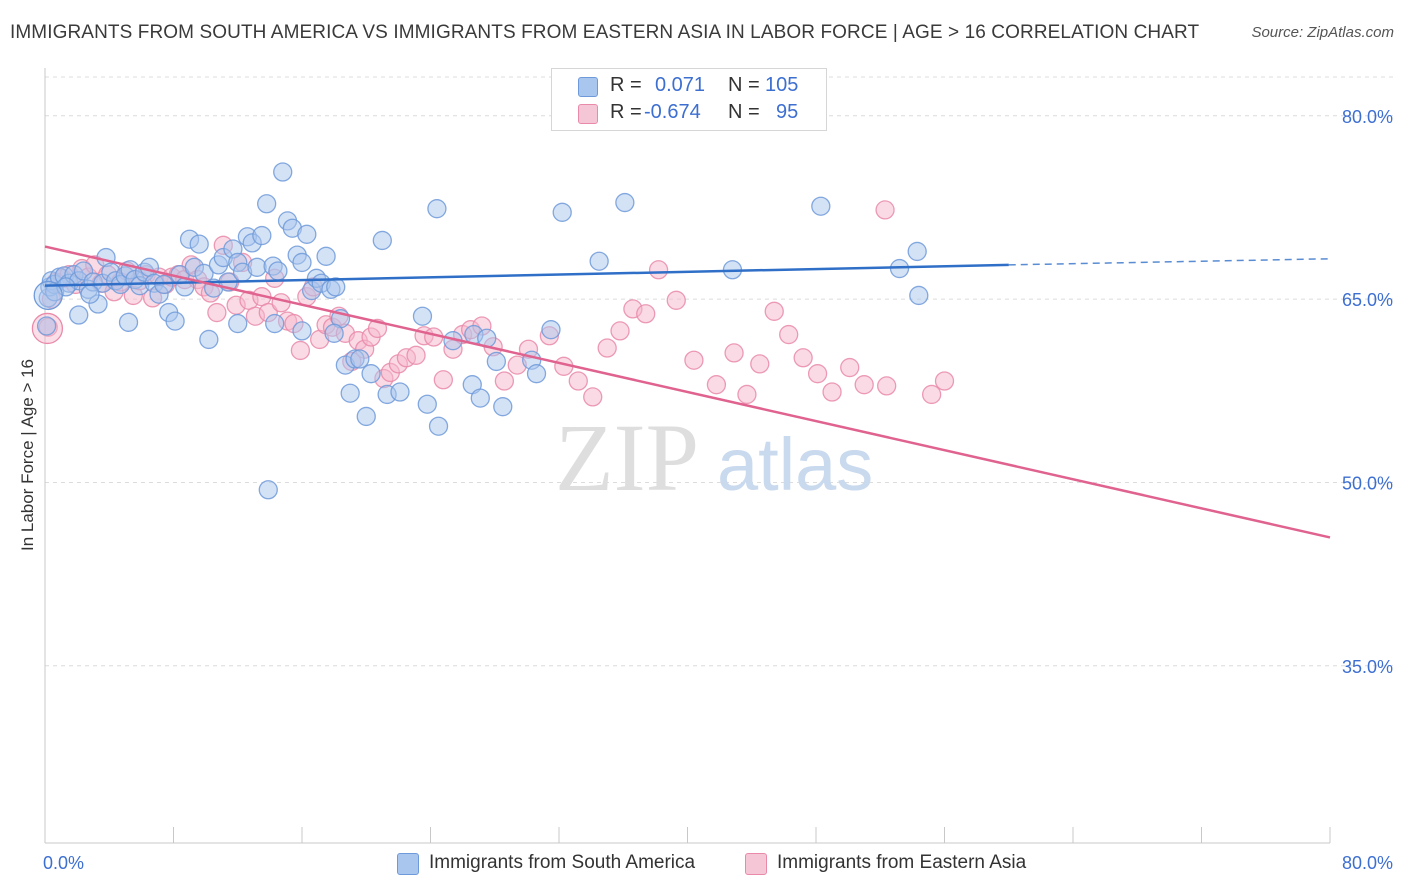  What do you see at coordinates (714, 457) in the screenshot?
I see `watermark: ZIP atlas` at bounding box center [714, 457].